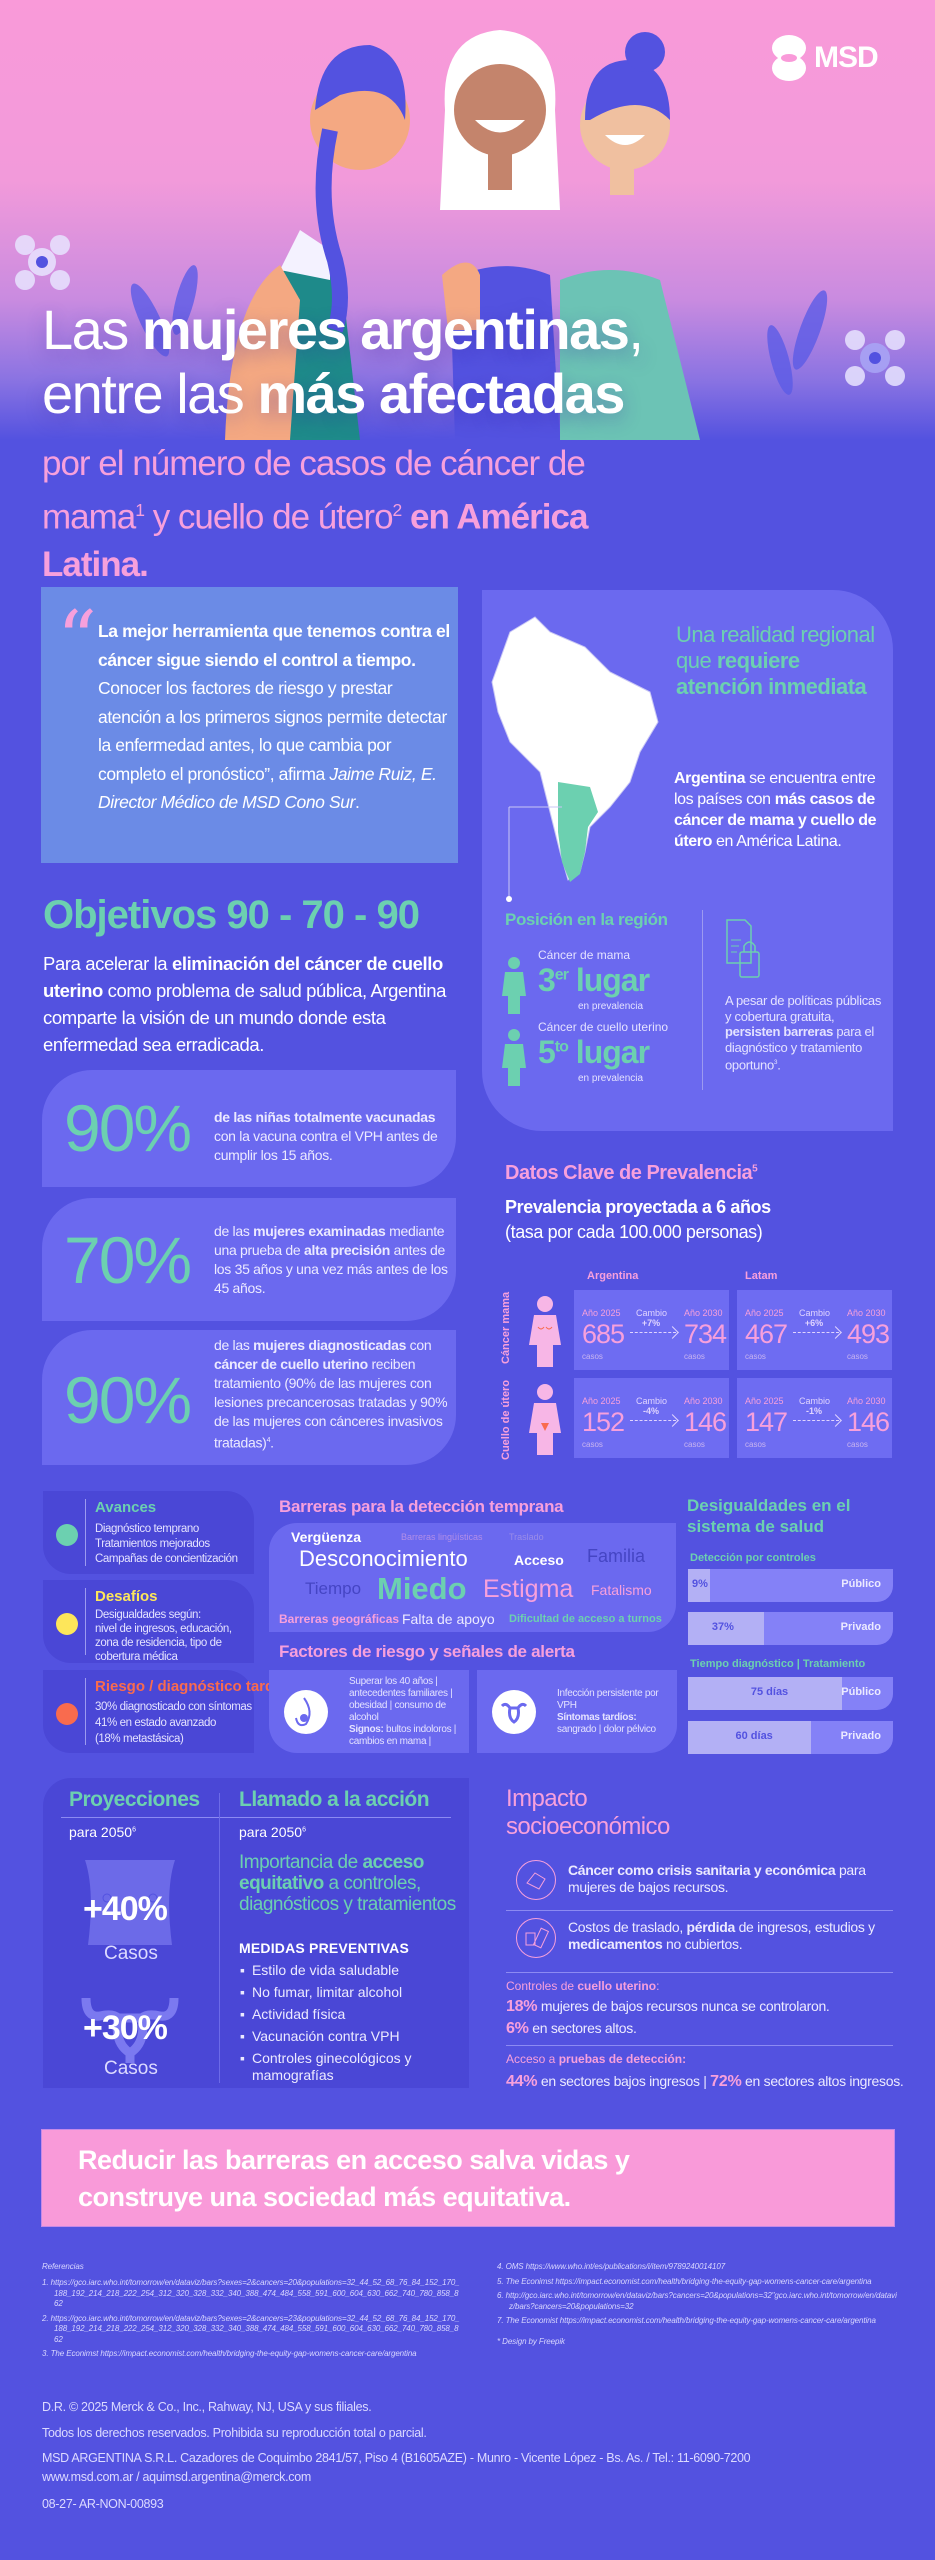 The width and height of the screenshot is (935, 2560). What do you see at coordinates (790, 1628) in the screenshot?
I see `bar-row: 37% Privado` at bounding box center [790, 1628].